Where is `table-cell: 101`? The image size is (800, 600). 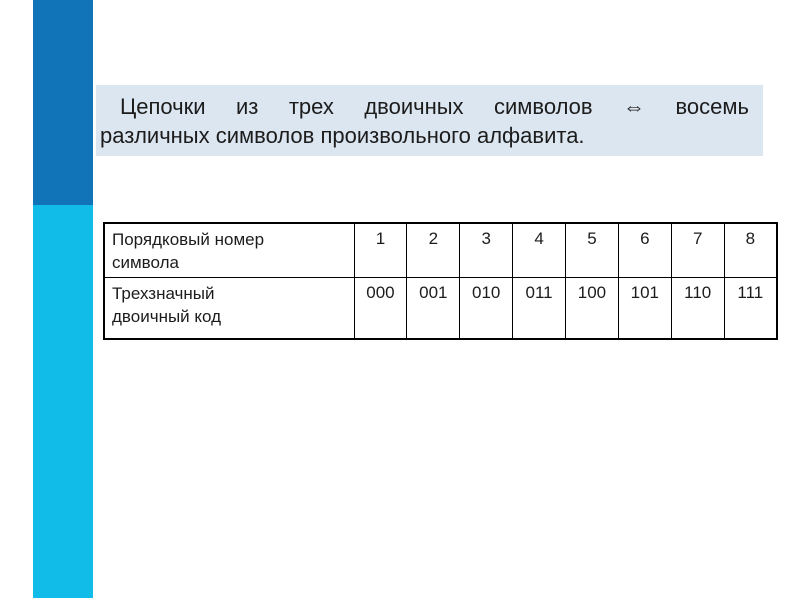
table-cell: 101 is located at coordinates (644, 308).